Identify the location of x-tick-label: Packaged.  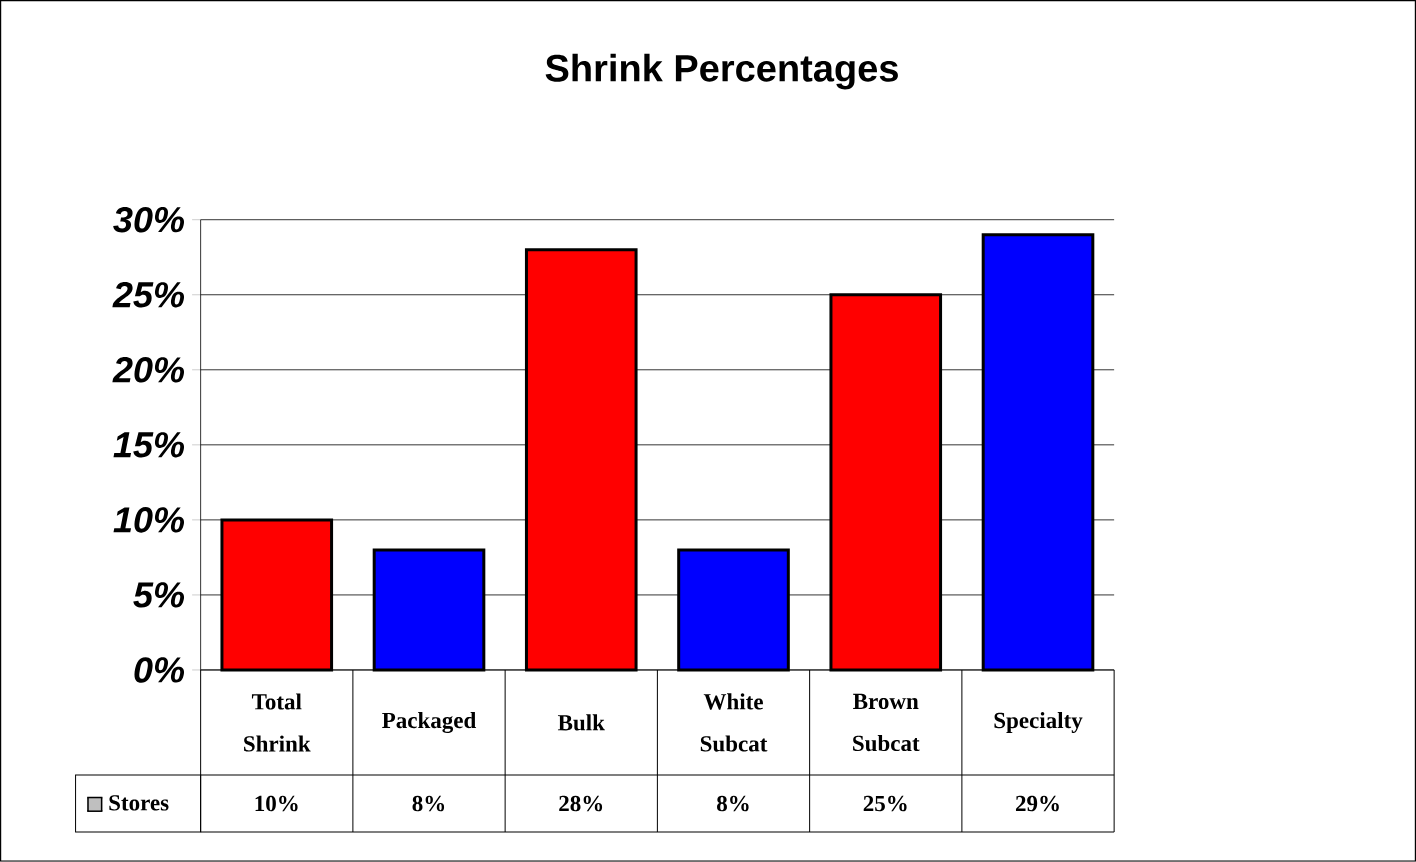
(429, 723).